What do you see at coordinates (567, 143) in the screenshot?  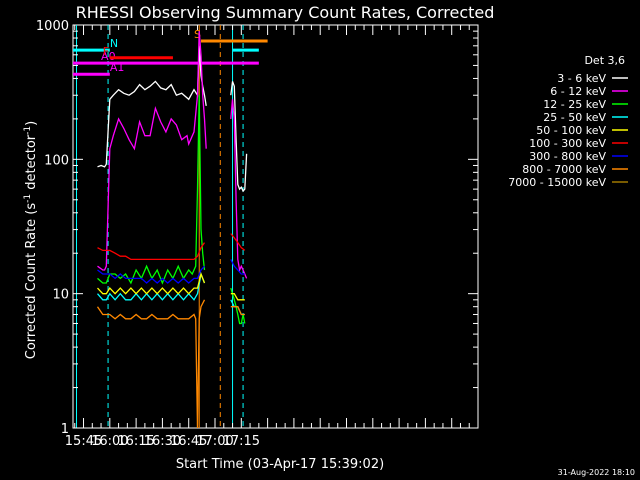 I see `legend-label: 100 - 300 keV` at bounding box center [567, 143].